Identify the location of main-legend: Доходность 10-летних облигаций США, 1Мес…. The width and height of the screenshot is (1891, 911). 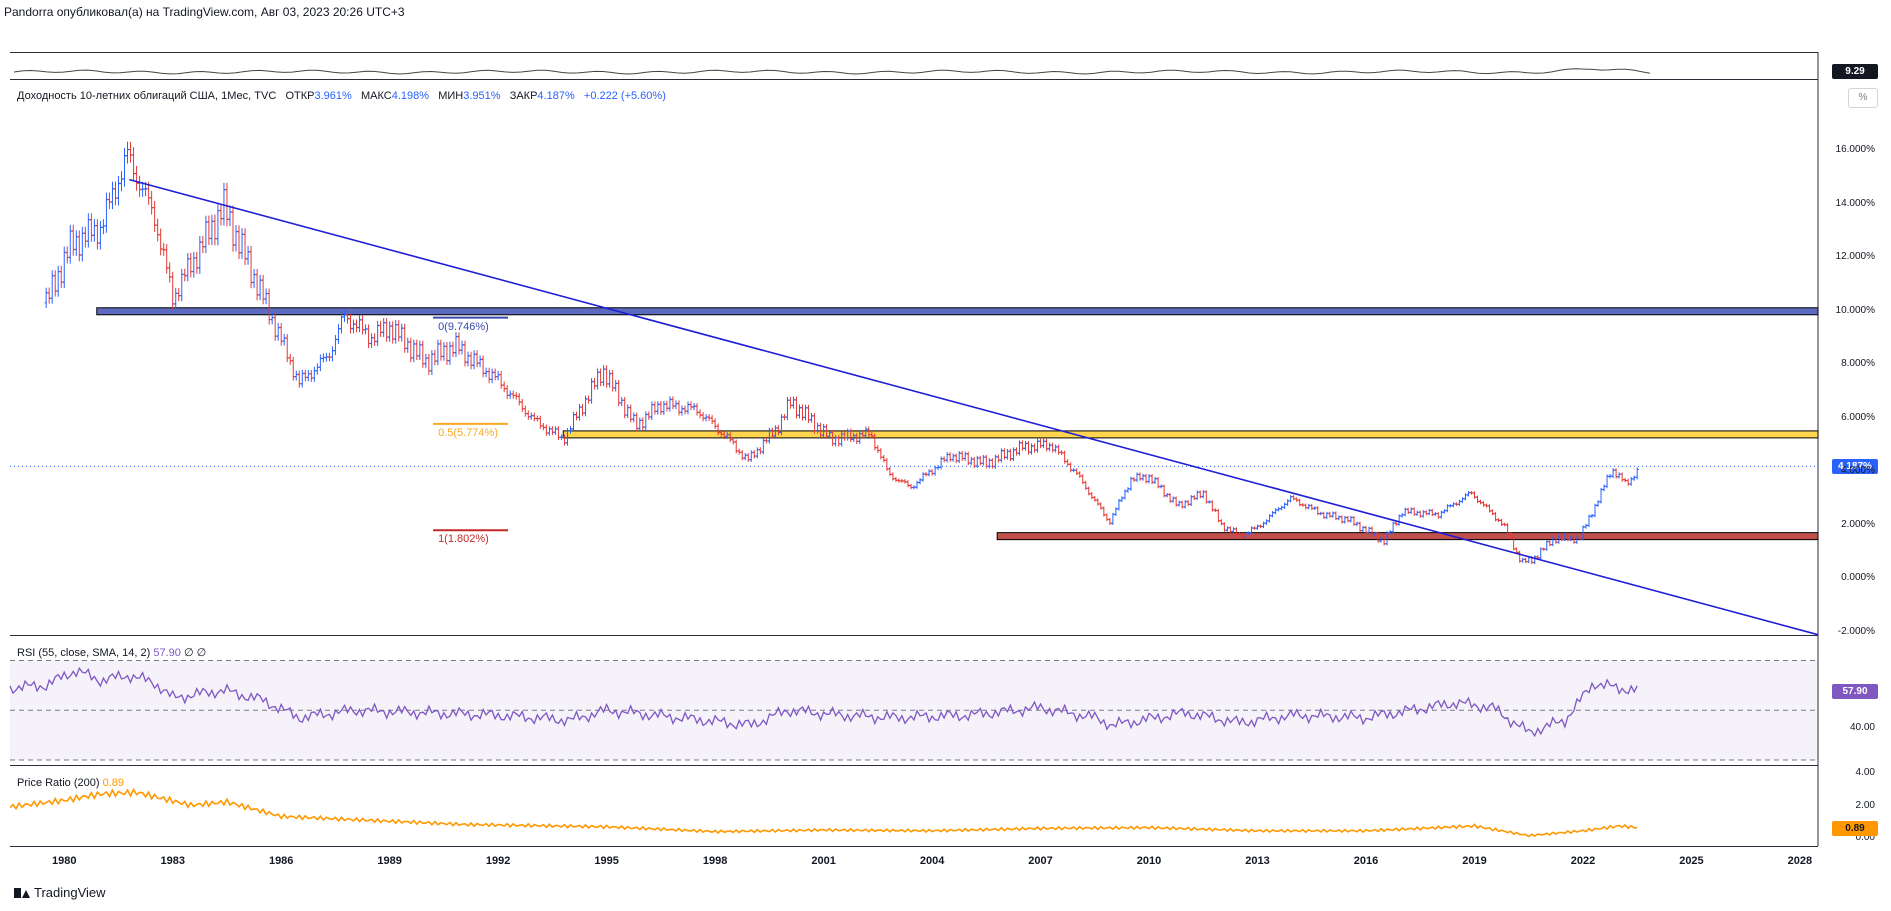
(341, 96).